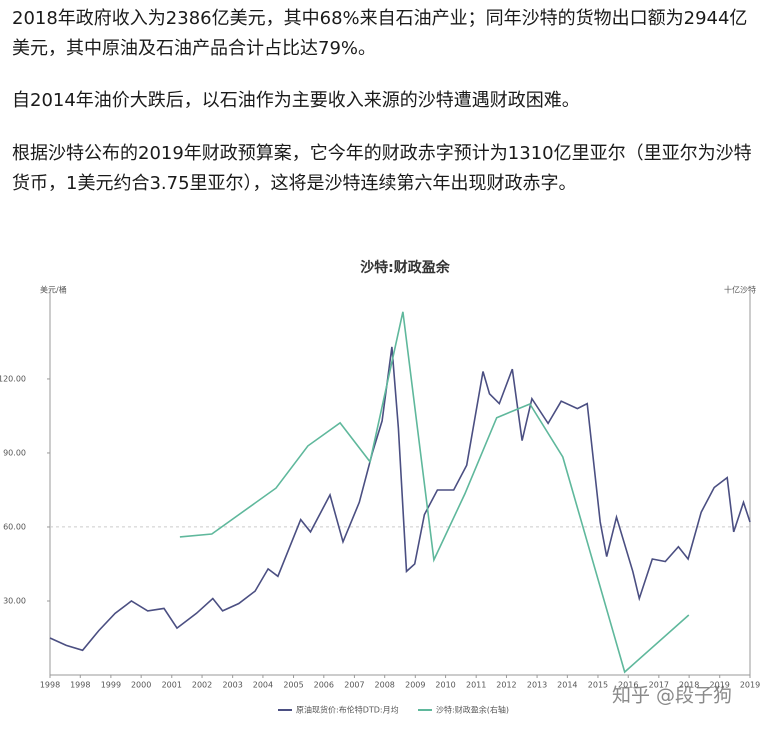 The height and width of the screenshot is (729, 762). Describe the element at coordinates (14, 526) in the screenshot. I see `y-tick-label: 60.00` at that location.